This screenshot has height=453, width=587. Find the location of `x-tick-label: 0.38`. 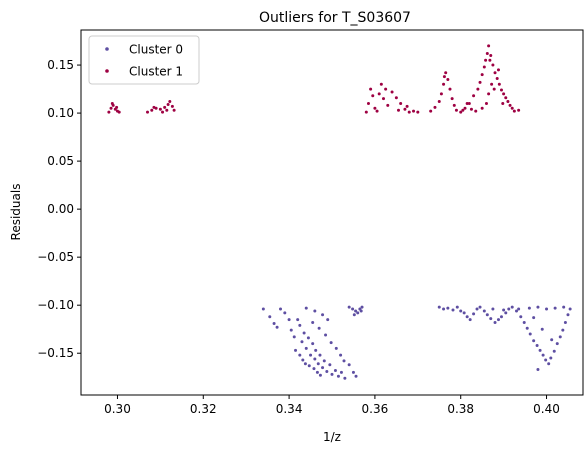

x-tick-label: 0.38 is located at coordinates (460, 409).